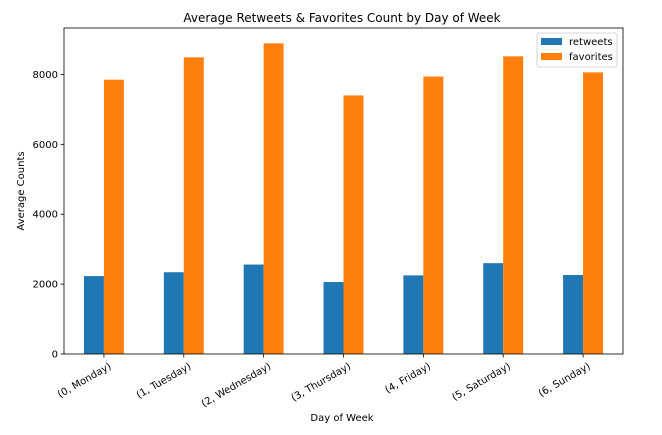 The image size is (662, 435). Describe the element at coordinates (55, 355) in the screenshot. I see `y-tick-label: 0` at that location.